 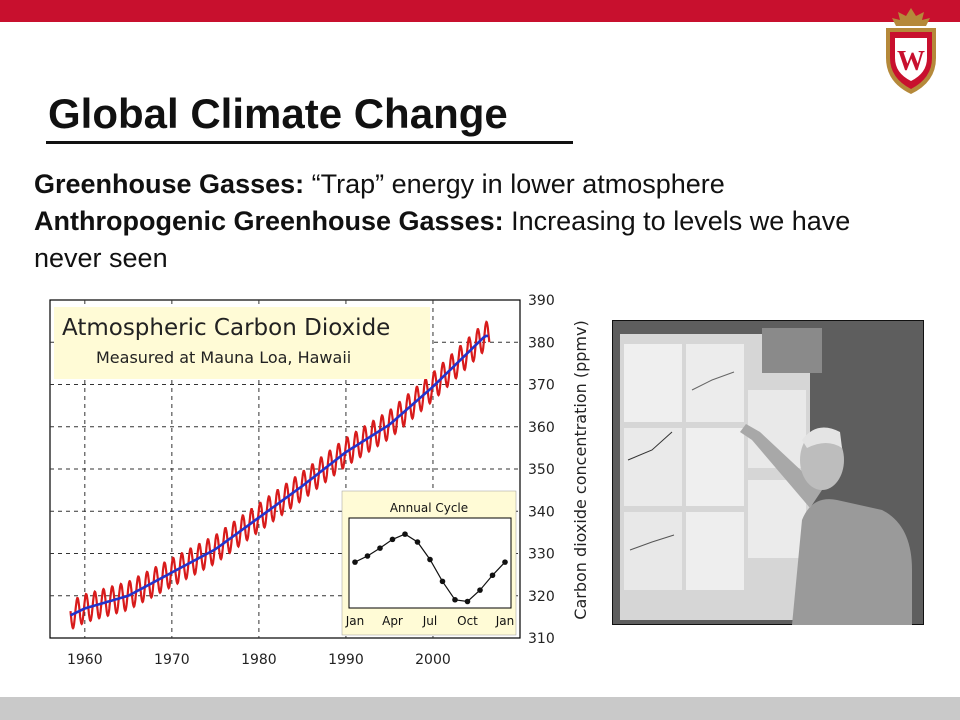 I want to click on footer-bar, so click(x=480, y=708).